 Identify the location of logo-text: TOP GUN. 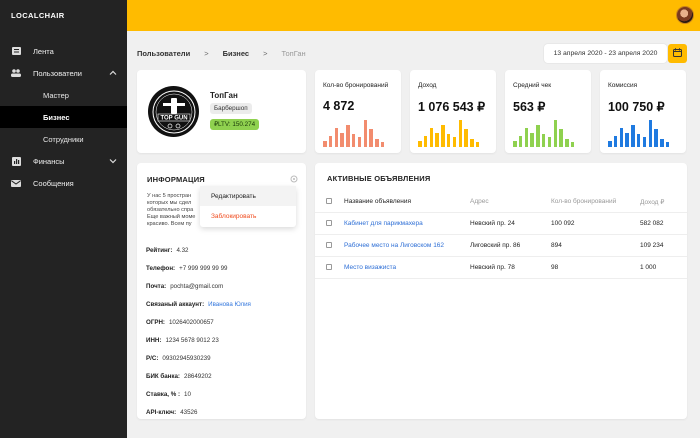
(173, 118).